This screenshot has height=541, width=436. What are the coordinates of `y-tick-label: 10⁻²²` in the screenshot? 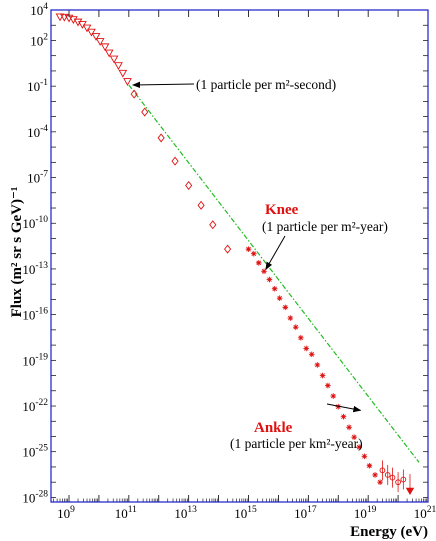 It's located at (35, 406).